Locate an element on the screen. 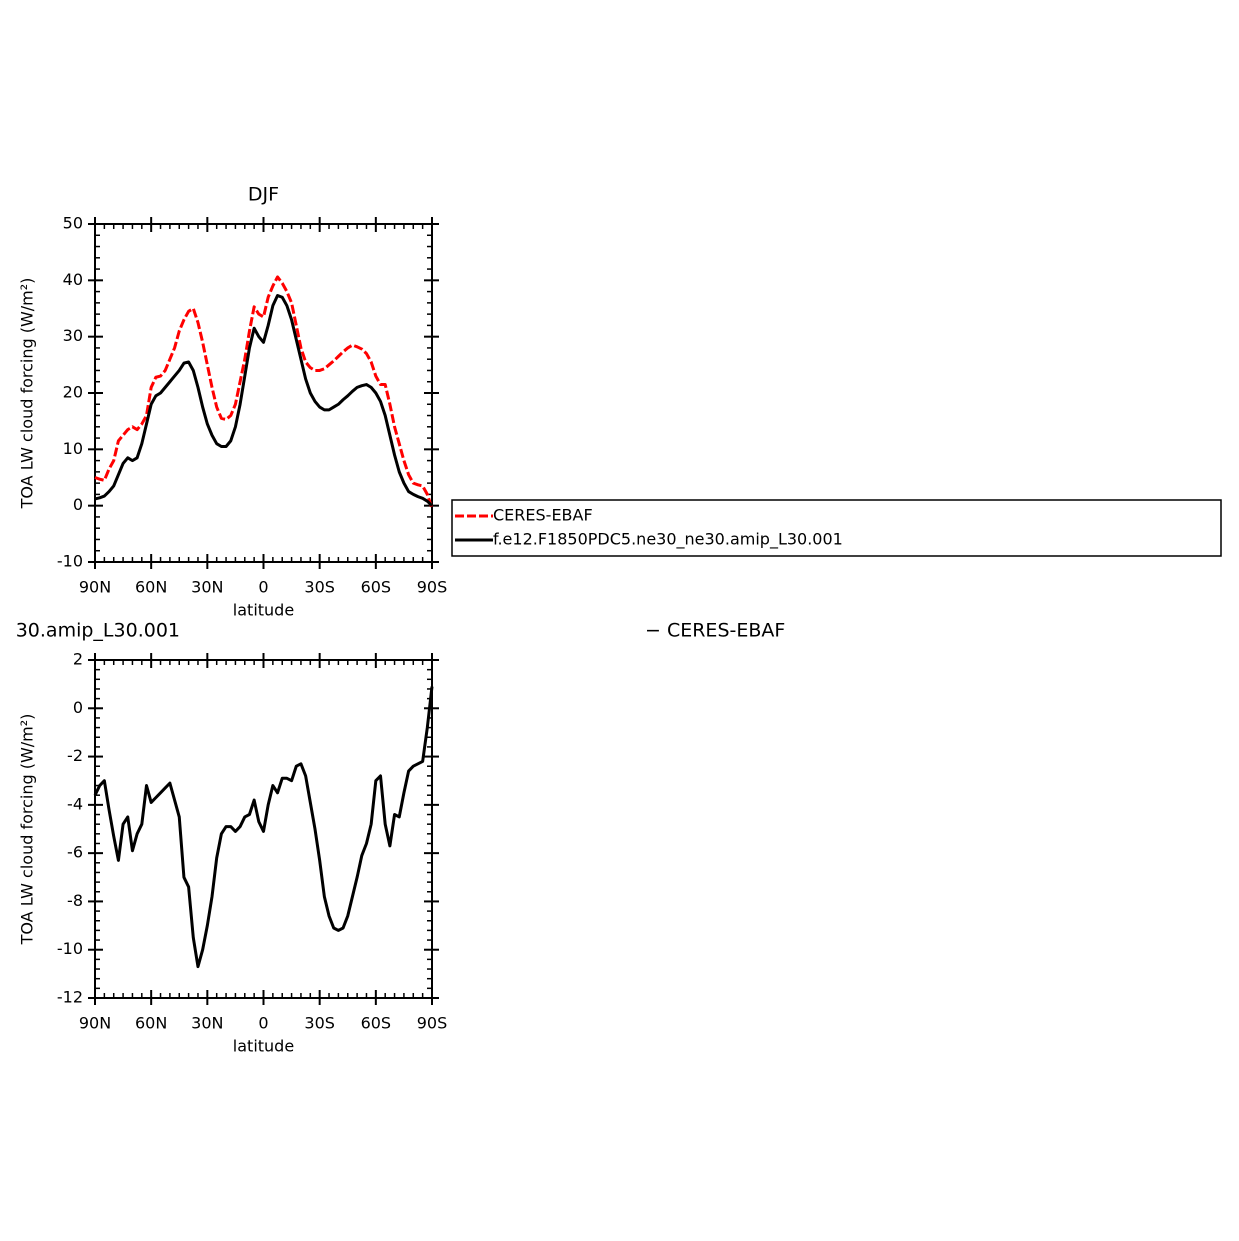 The height and width of the screenshot is (1241, 1239). y-tick-label: 2 is located at coordinates (78, 659).